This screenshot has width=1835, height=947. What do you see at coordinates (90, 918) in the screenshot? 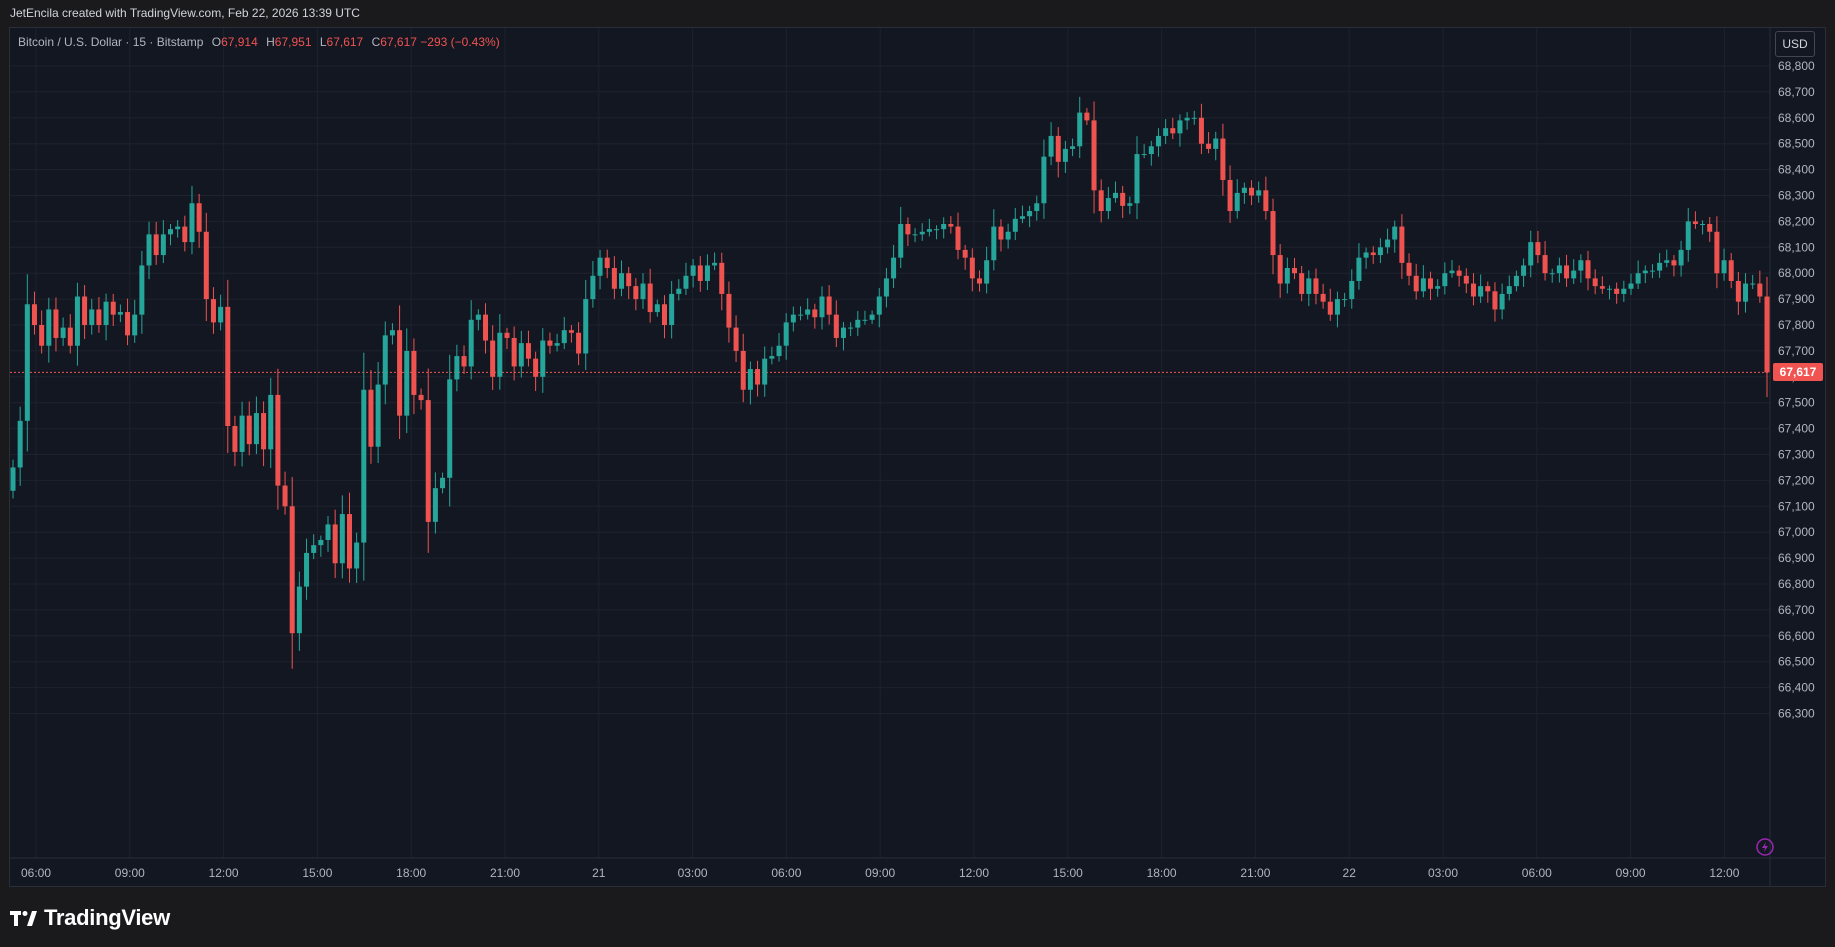
I see `tradingview-logo: TradingView` at bounding box center [90, 918].